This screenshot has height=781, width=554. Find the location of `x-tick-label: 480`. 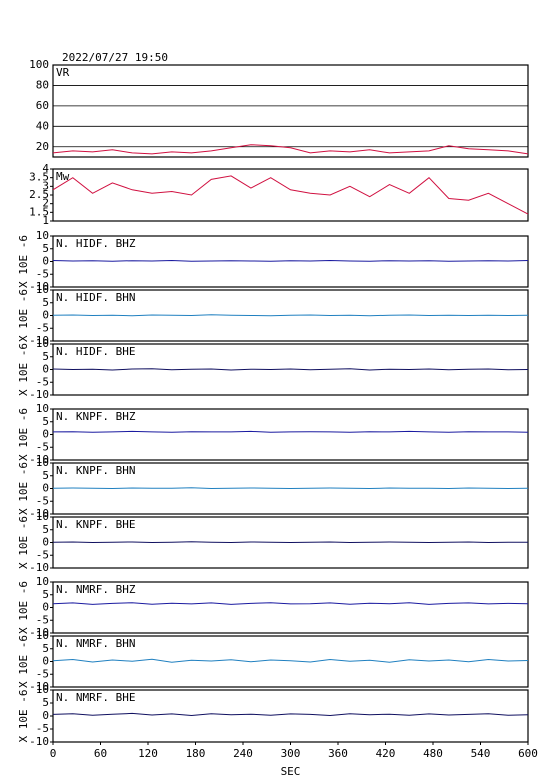

x-tick-label: 480 is located at coordinates (433, 753).